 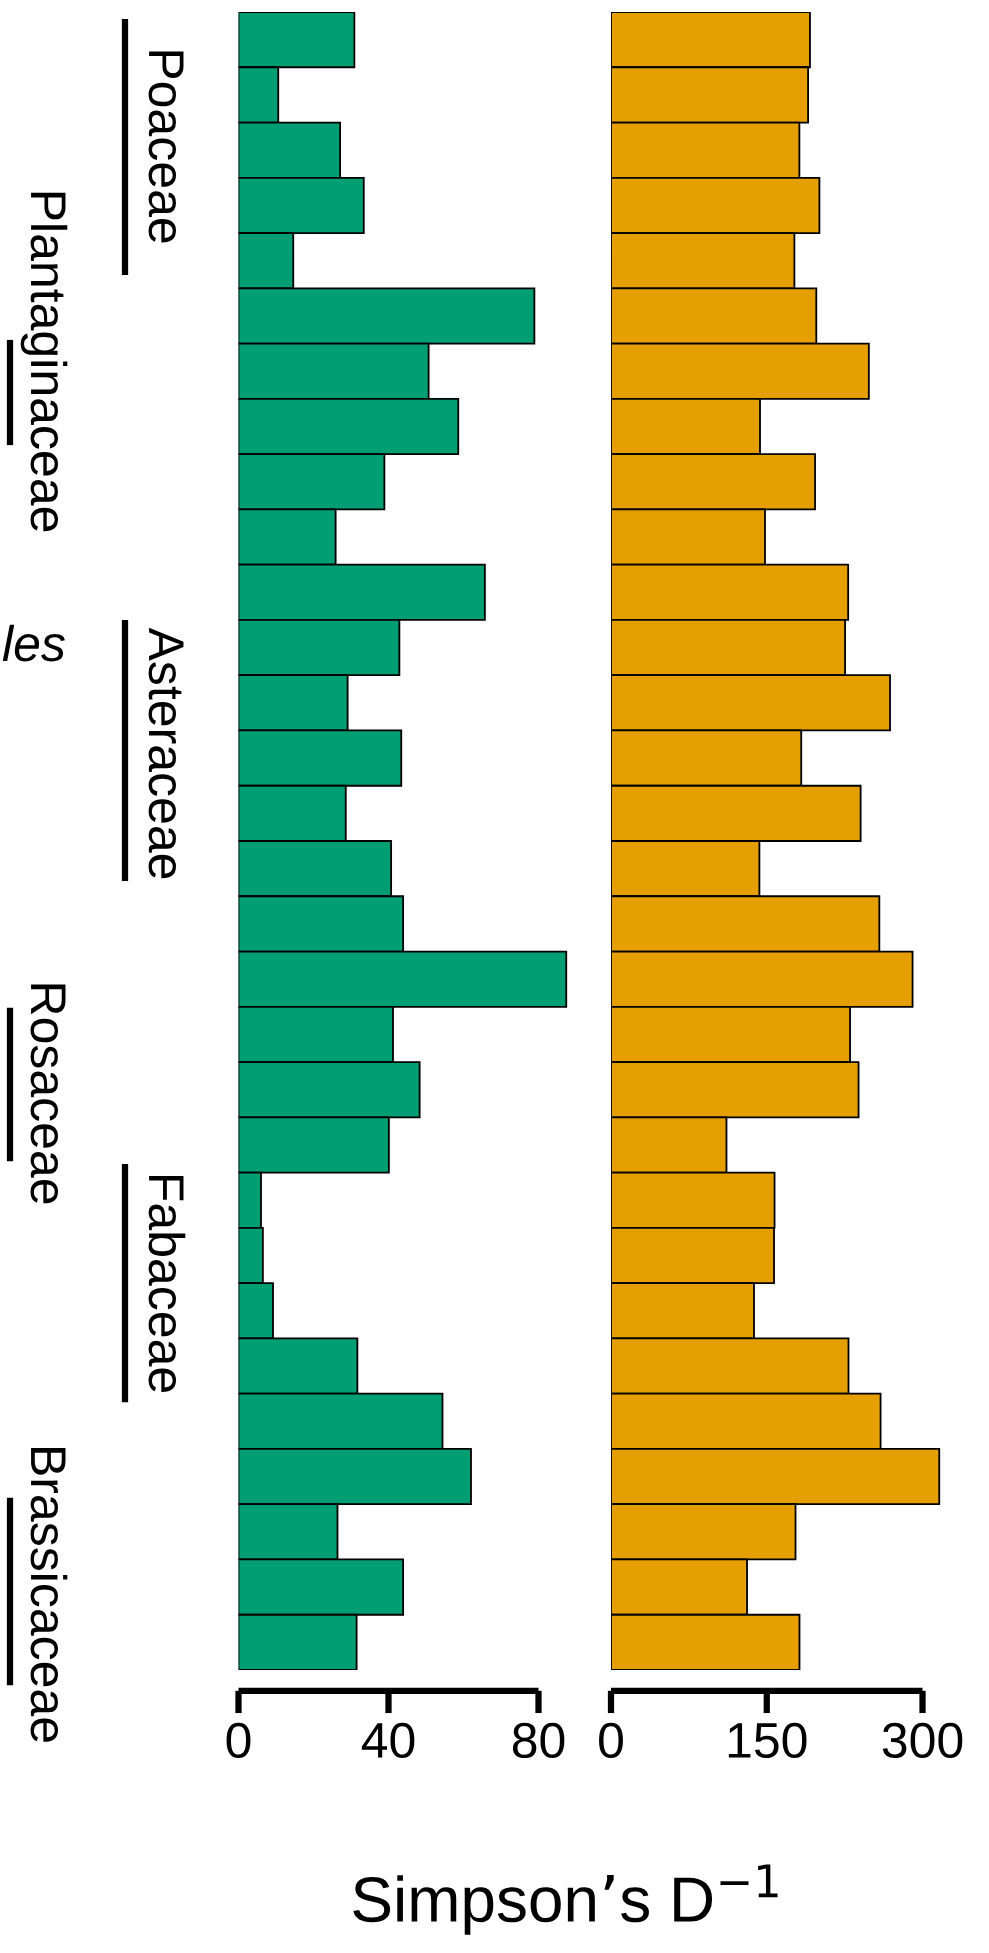 What do you see at coordinates (388, 1740) in the screenshot?
I see `x-tick-label: 40` at bounding box center [388, 1740].